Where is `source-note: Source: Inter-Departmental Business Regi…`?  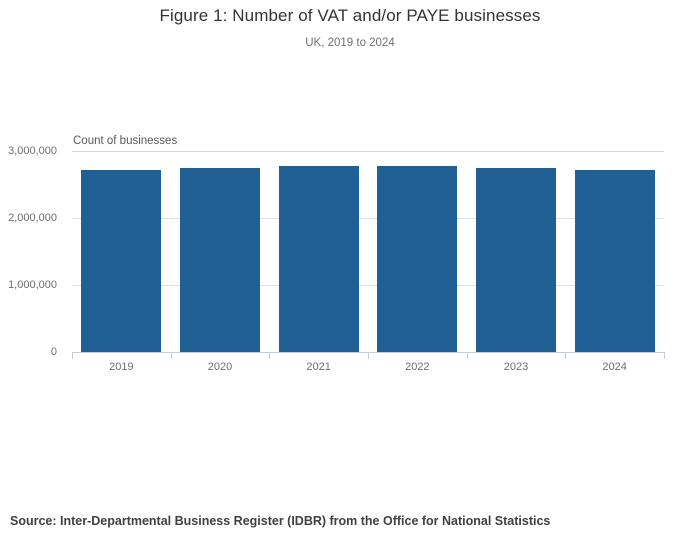 source-note: Source: Inter-Departmental Business Regi… is located at coordinates (280, 521).